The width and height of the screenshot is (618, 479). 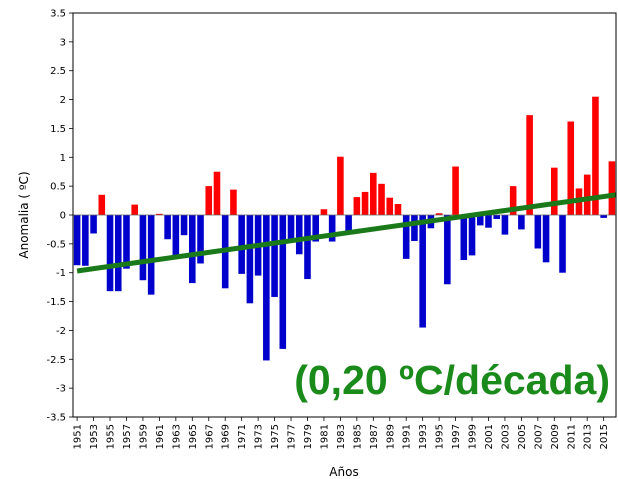 I want to click on y-tick-label: 0, so click(x=63, y=216).